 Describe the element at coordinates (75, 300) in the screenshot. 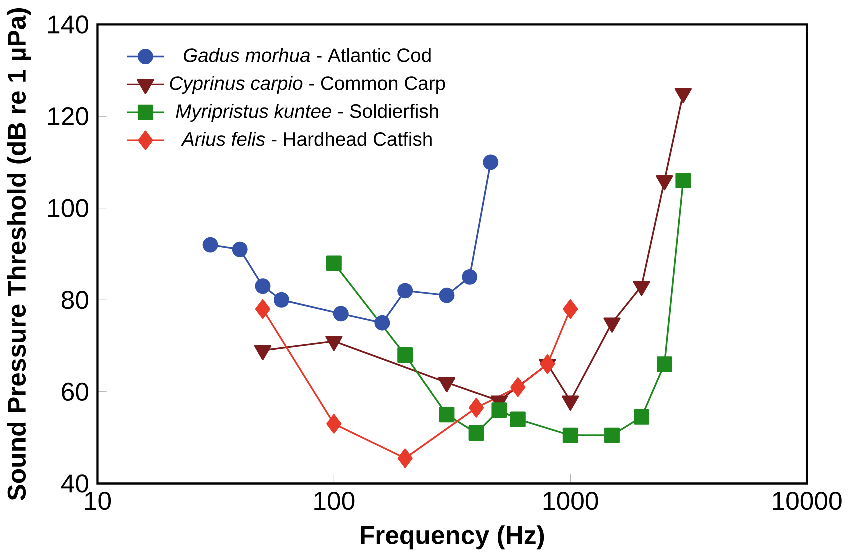

I see `y-tick-label: 80` at that location.